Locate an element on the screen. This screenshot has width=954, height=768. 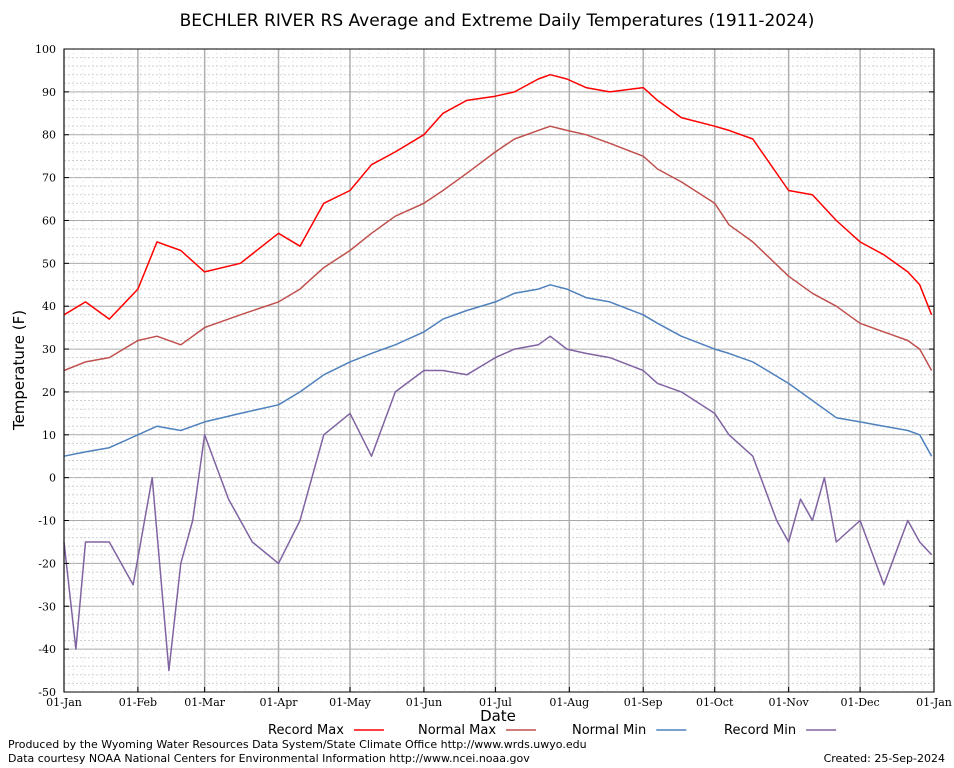
y-tick-label: 70 is located at coordinates (49, 178).